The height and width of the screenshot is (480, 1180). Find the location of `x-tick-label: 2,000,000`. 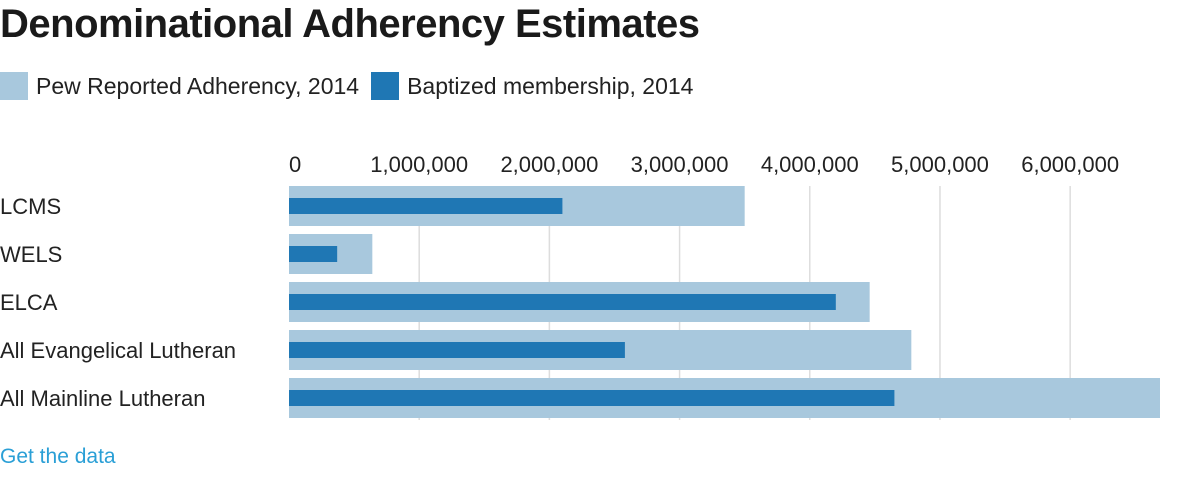

x-tick-label: 2,000,000 is located at coordinates (549, 164).